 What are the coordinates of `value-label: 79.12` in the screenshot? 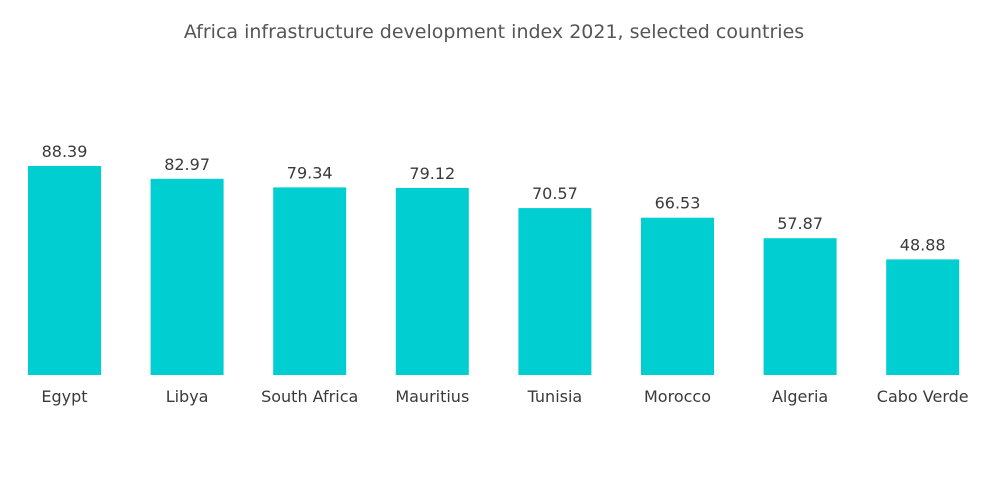 It's located at (432, 173).